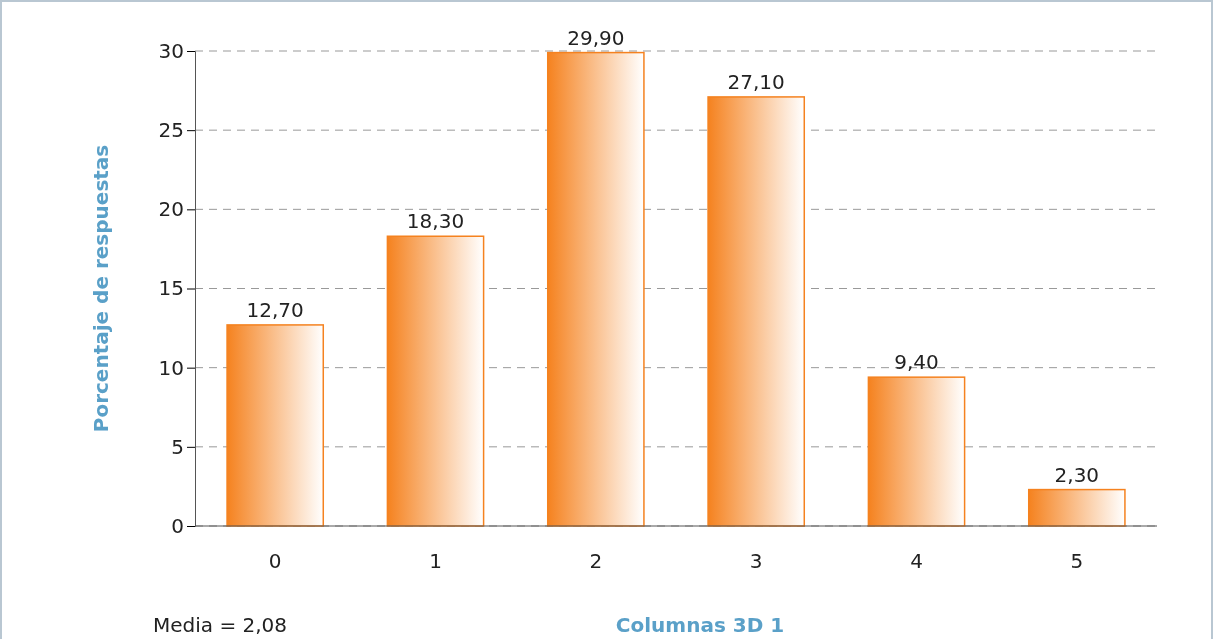  I want to click on data-label: 2,30, so click(1077, 474).